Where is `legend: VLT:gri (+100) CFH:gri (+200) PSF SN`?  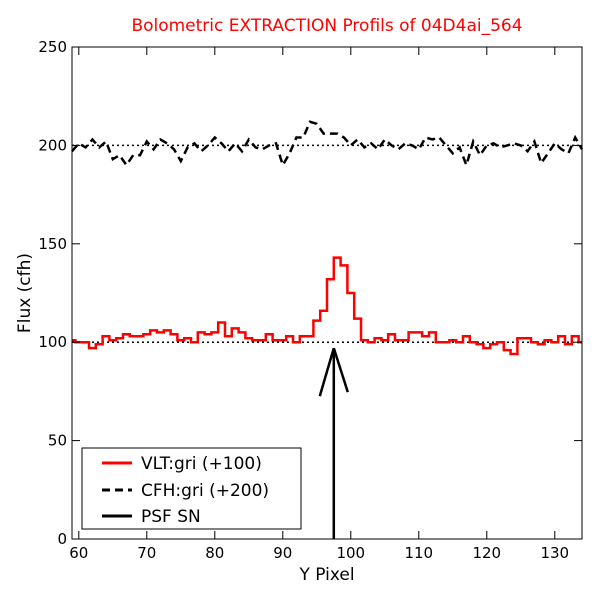 legend: VLT:gri (+100) CFH:gri (+200) PSF SN is located at coordinates (191, 488).